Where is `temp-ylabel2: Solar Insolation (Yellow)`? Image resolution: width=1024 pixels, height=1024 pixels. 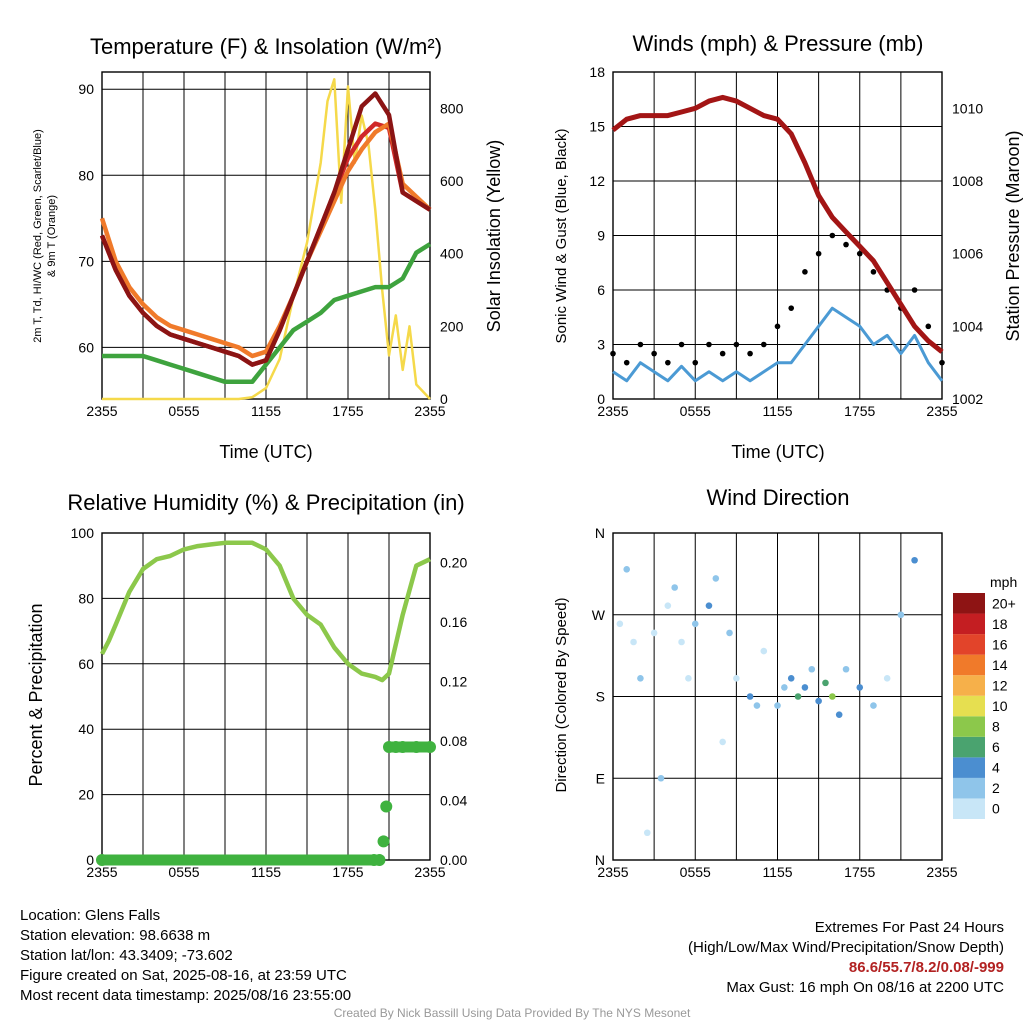
temp-ylabel2: Solar Insolation (Yellow) is located at coordinates (494, 236).